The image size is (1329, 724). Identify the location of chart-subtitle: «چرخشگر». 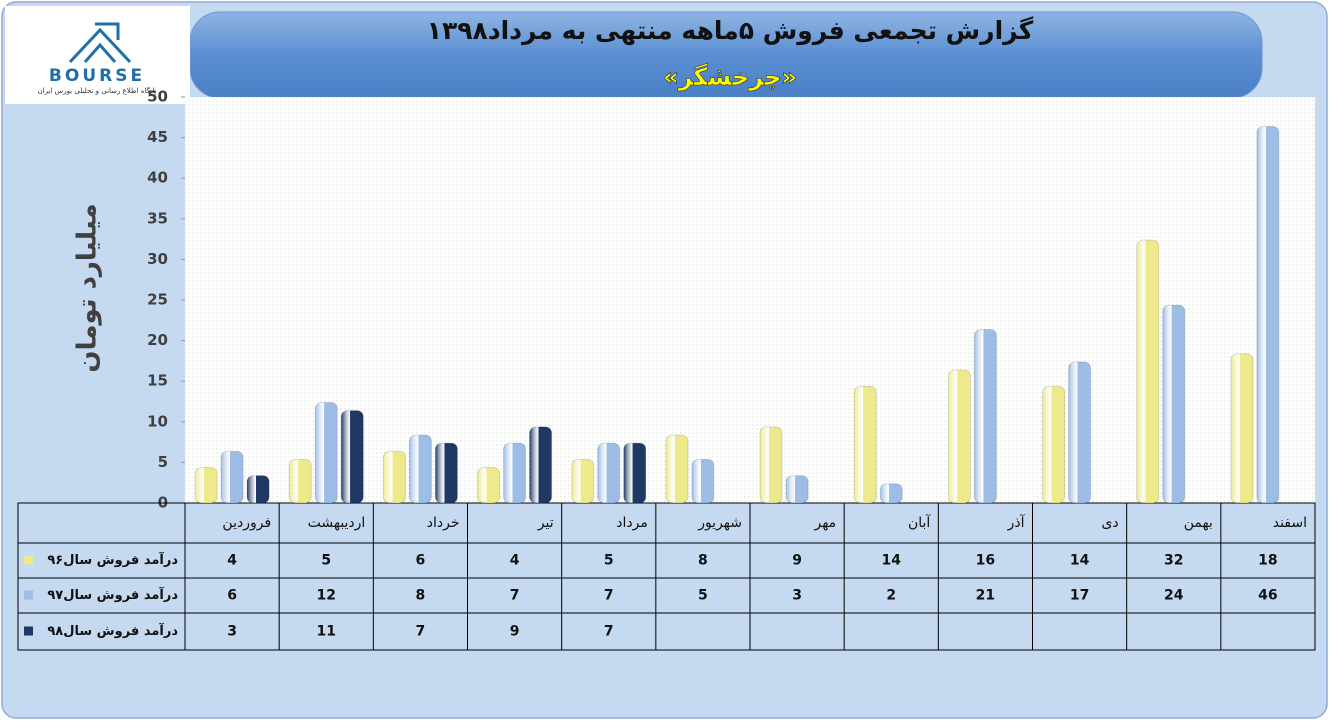
(730, 77).